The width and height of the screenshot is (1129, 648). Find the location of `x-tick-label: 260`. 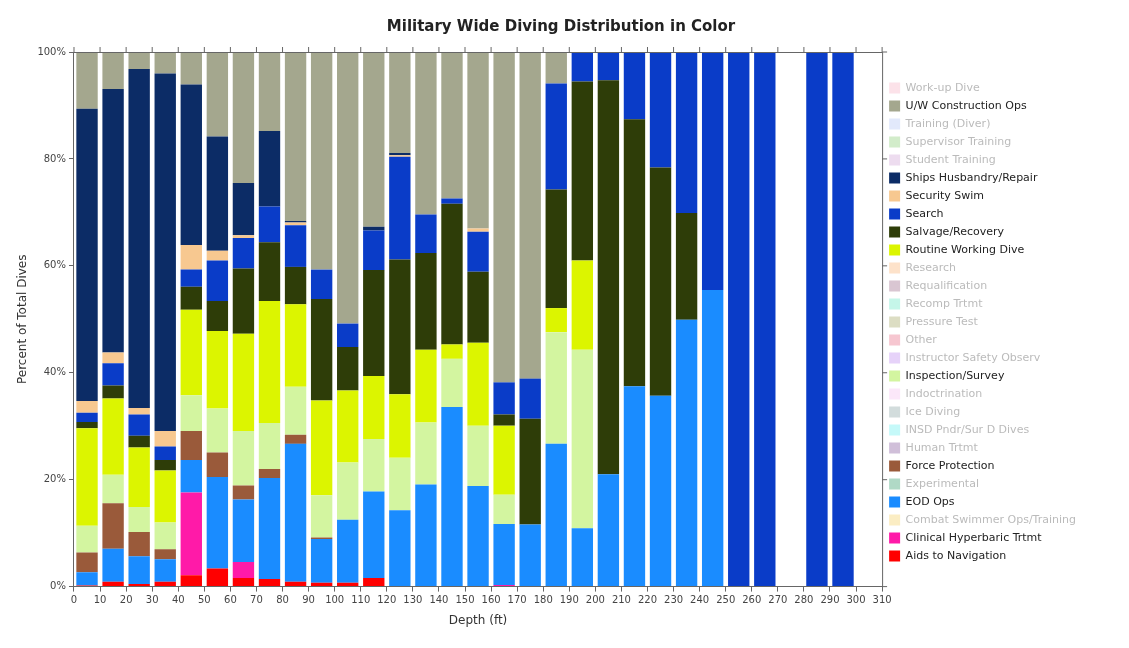

x-tick-label: 260 is located at coordinates (752, 600).